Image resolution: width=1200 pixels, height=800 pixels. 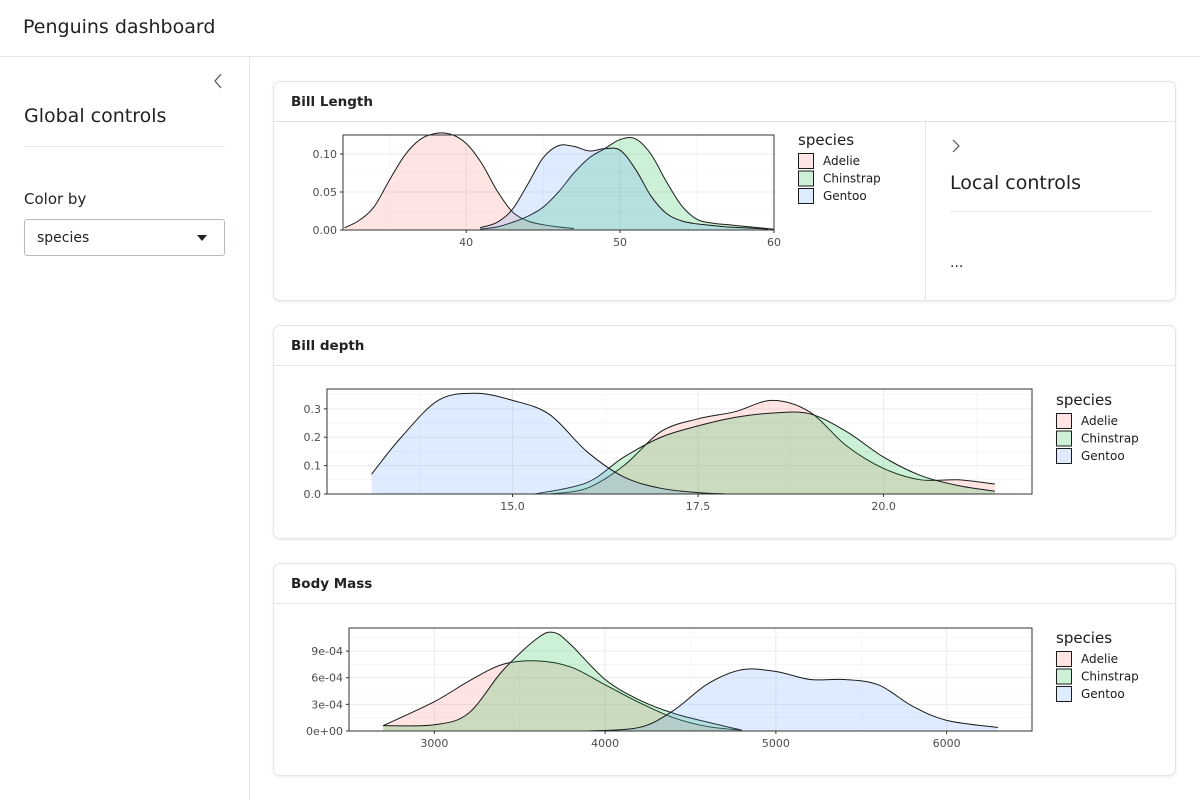 What do you see at coordinates (776, 743) in the screenshot?
I see `x-tick-label: 5000` at bounding box center [776, 743].